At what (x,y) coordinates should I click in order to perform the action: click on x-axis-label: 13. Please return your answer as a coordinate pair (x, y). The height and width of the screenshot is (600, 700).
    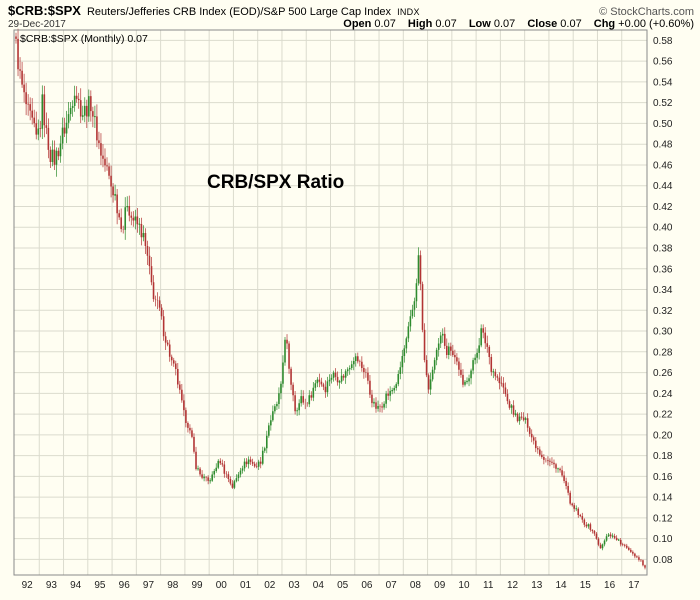
    Looking at the image, I should click on (537, 585).